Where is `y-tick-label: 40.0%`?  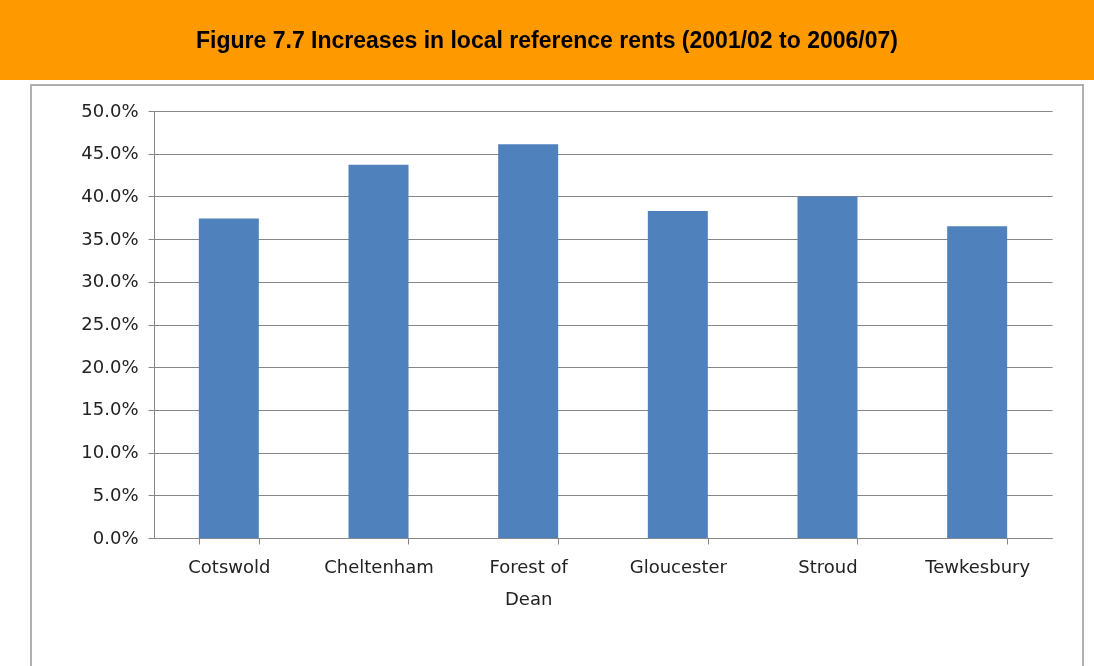
y-tick-label: 40.0% is located at coordinates (110, 195).